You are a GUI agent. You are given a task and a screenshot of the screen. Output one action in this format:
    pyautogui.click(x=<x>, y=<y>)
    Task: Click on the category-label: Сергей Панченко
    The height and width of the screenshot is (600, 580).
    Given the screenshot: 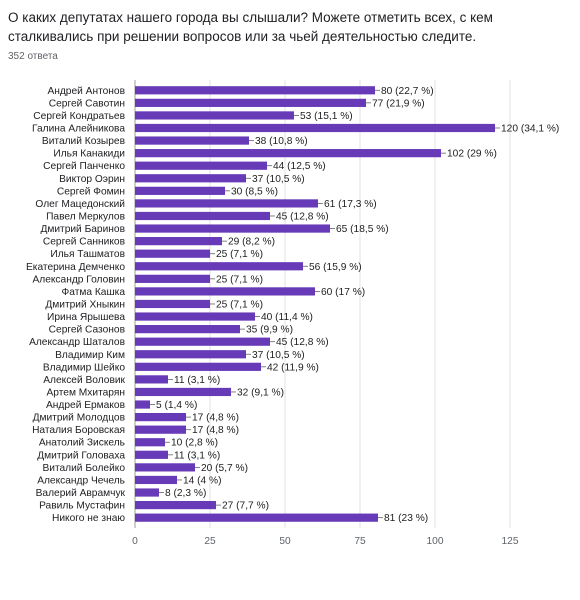 What is the action you would take?
    pyautogui.click(x=84, y=166)
    